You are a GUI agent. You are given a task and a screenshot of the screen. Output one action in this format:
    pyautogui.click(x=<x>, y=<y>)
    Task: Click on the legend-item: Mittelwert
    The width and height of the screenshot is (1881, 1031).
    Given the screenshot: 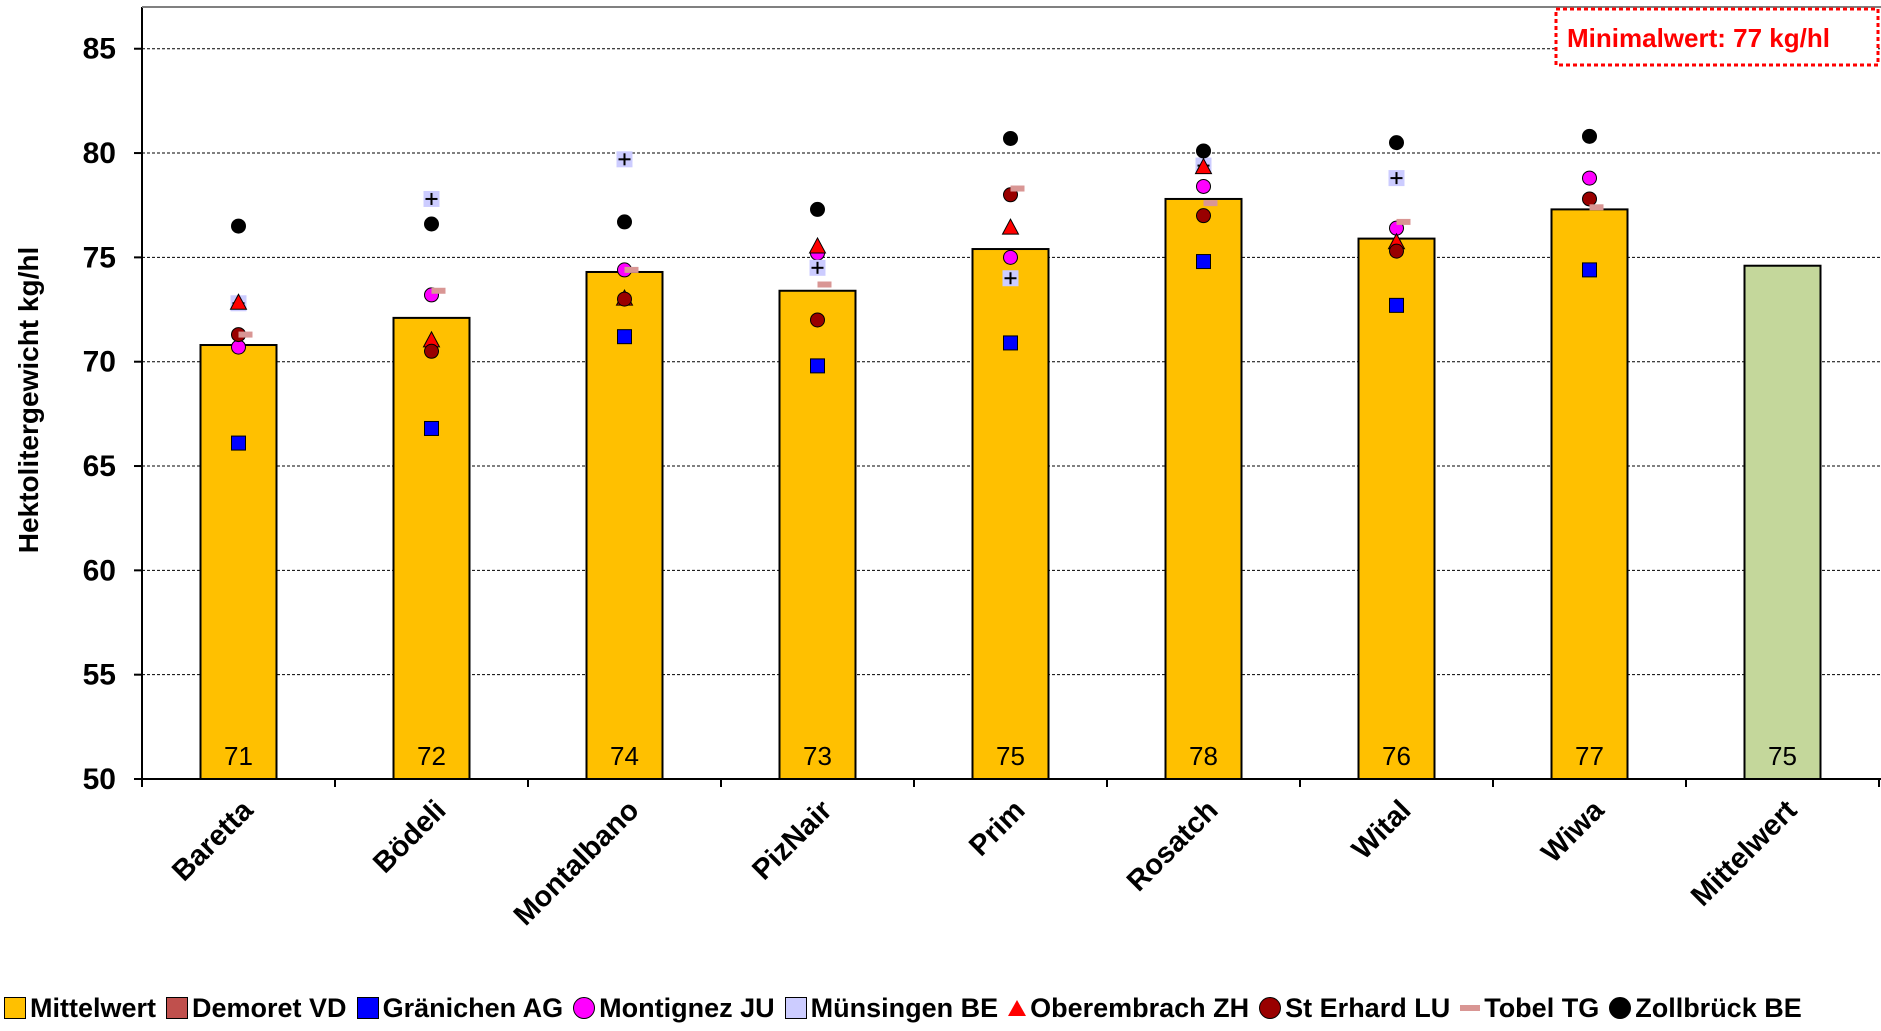 What is the action you would take?
    pyautogui.click(x=80, y=1008)
    